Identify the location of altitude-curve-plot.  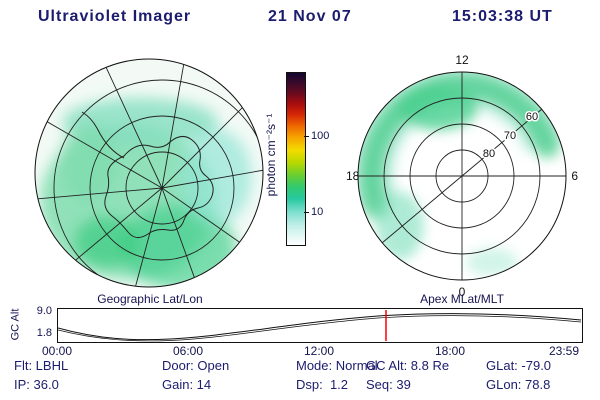
(319, 326).